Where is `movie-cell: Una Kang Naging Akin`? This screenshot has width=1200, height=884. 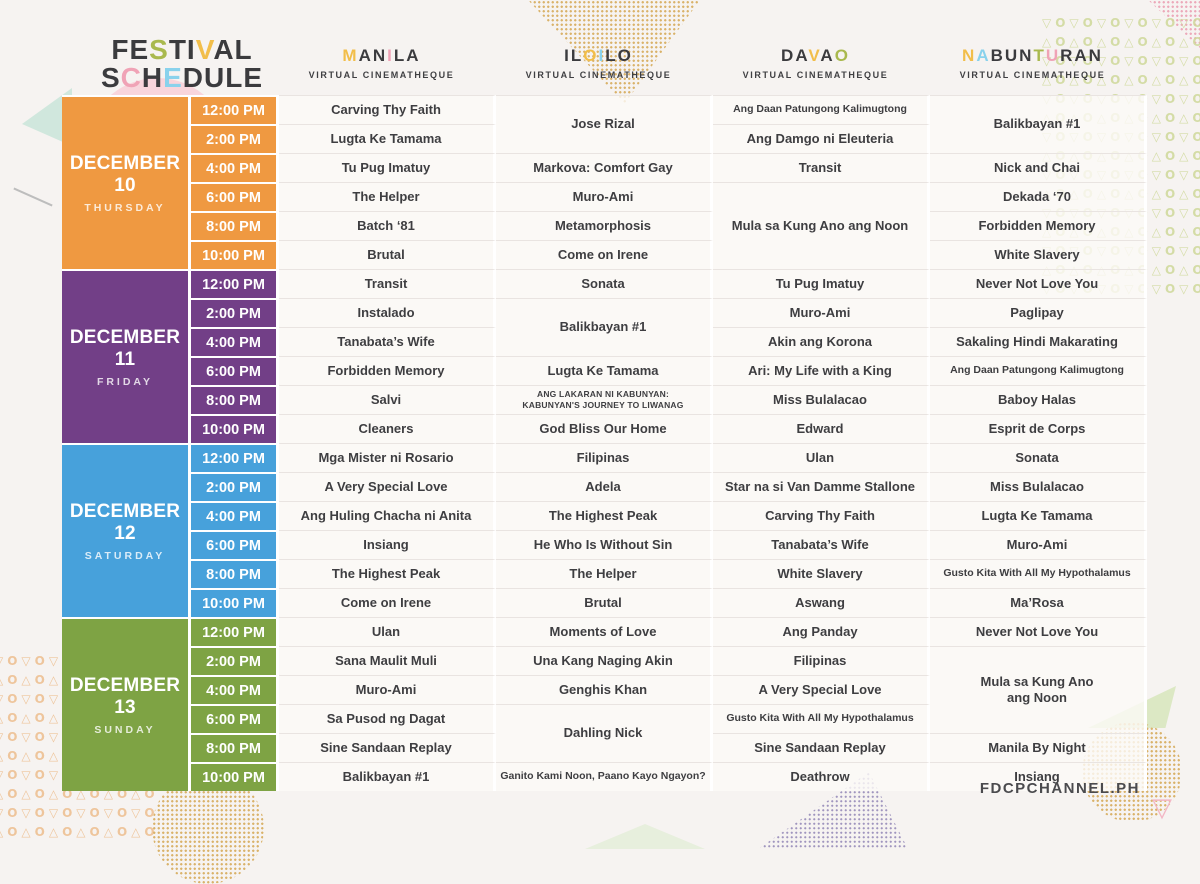
movie-cell: Una Kang Naging Akin is located at coordinates (604, 660).